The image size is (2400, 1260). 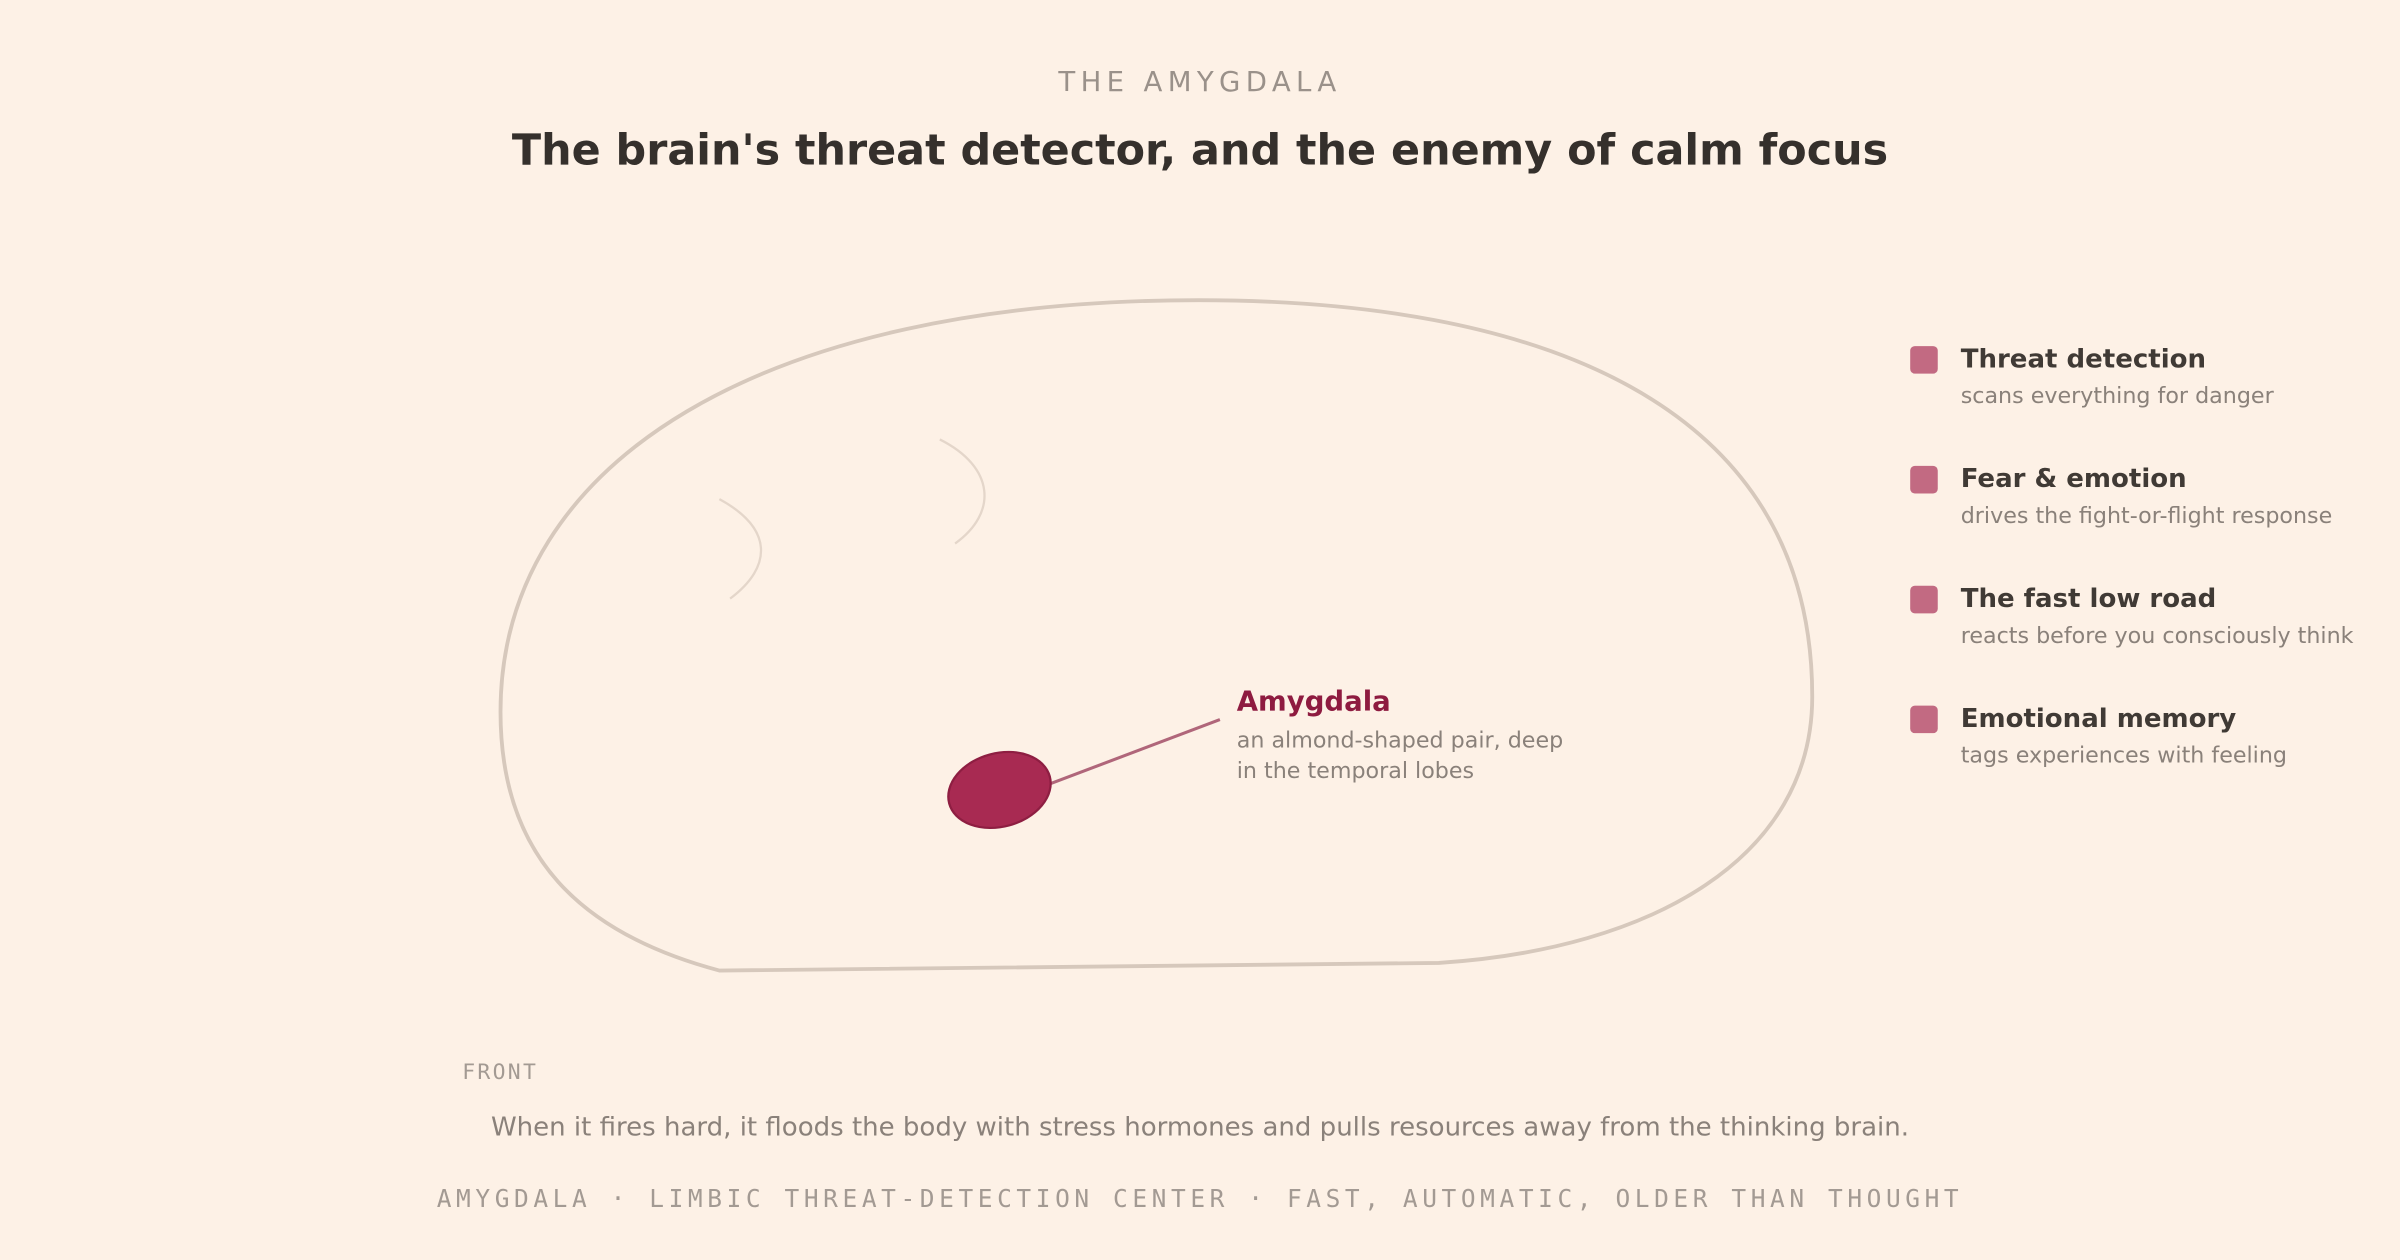 What do you see at coordinates (2074, 479) in the screenshot?
I see `legend-title: Fear & emotion` at bounding box center [2074, 479].